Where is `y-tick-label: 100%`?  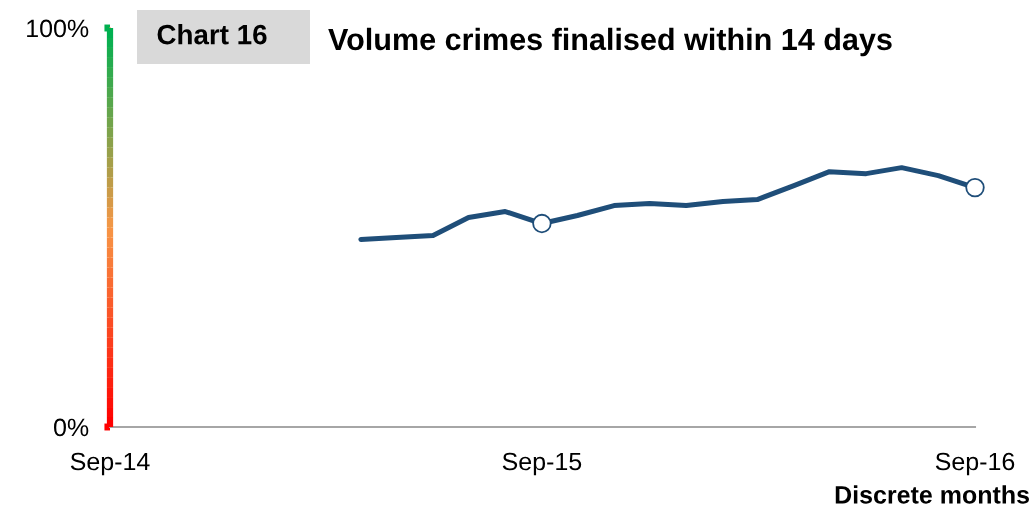 y-tick-label: 100% is located at coordinates (58, 28).